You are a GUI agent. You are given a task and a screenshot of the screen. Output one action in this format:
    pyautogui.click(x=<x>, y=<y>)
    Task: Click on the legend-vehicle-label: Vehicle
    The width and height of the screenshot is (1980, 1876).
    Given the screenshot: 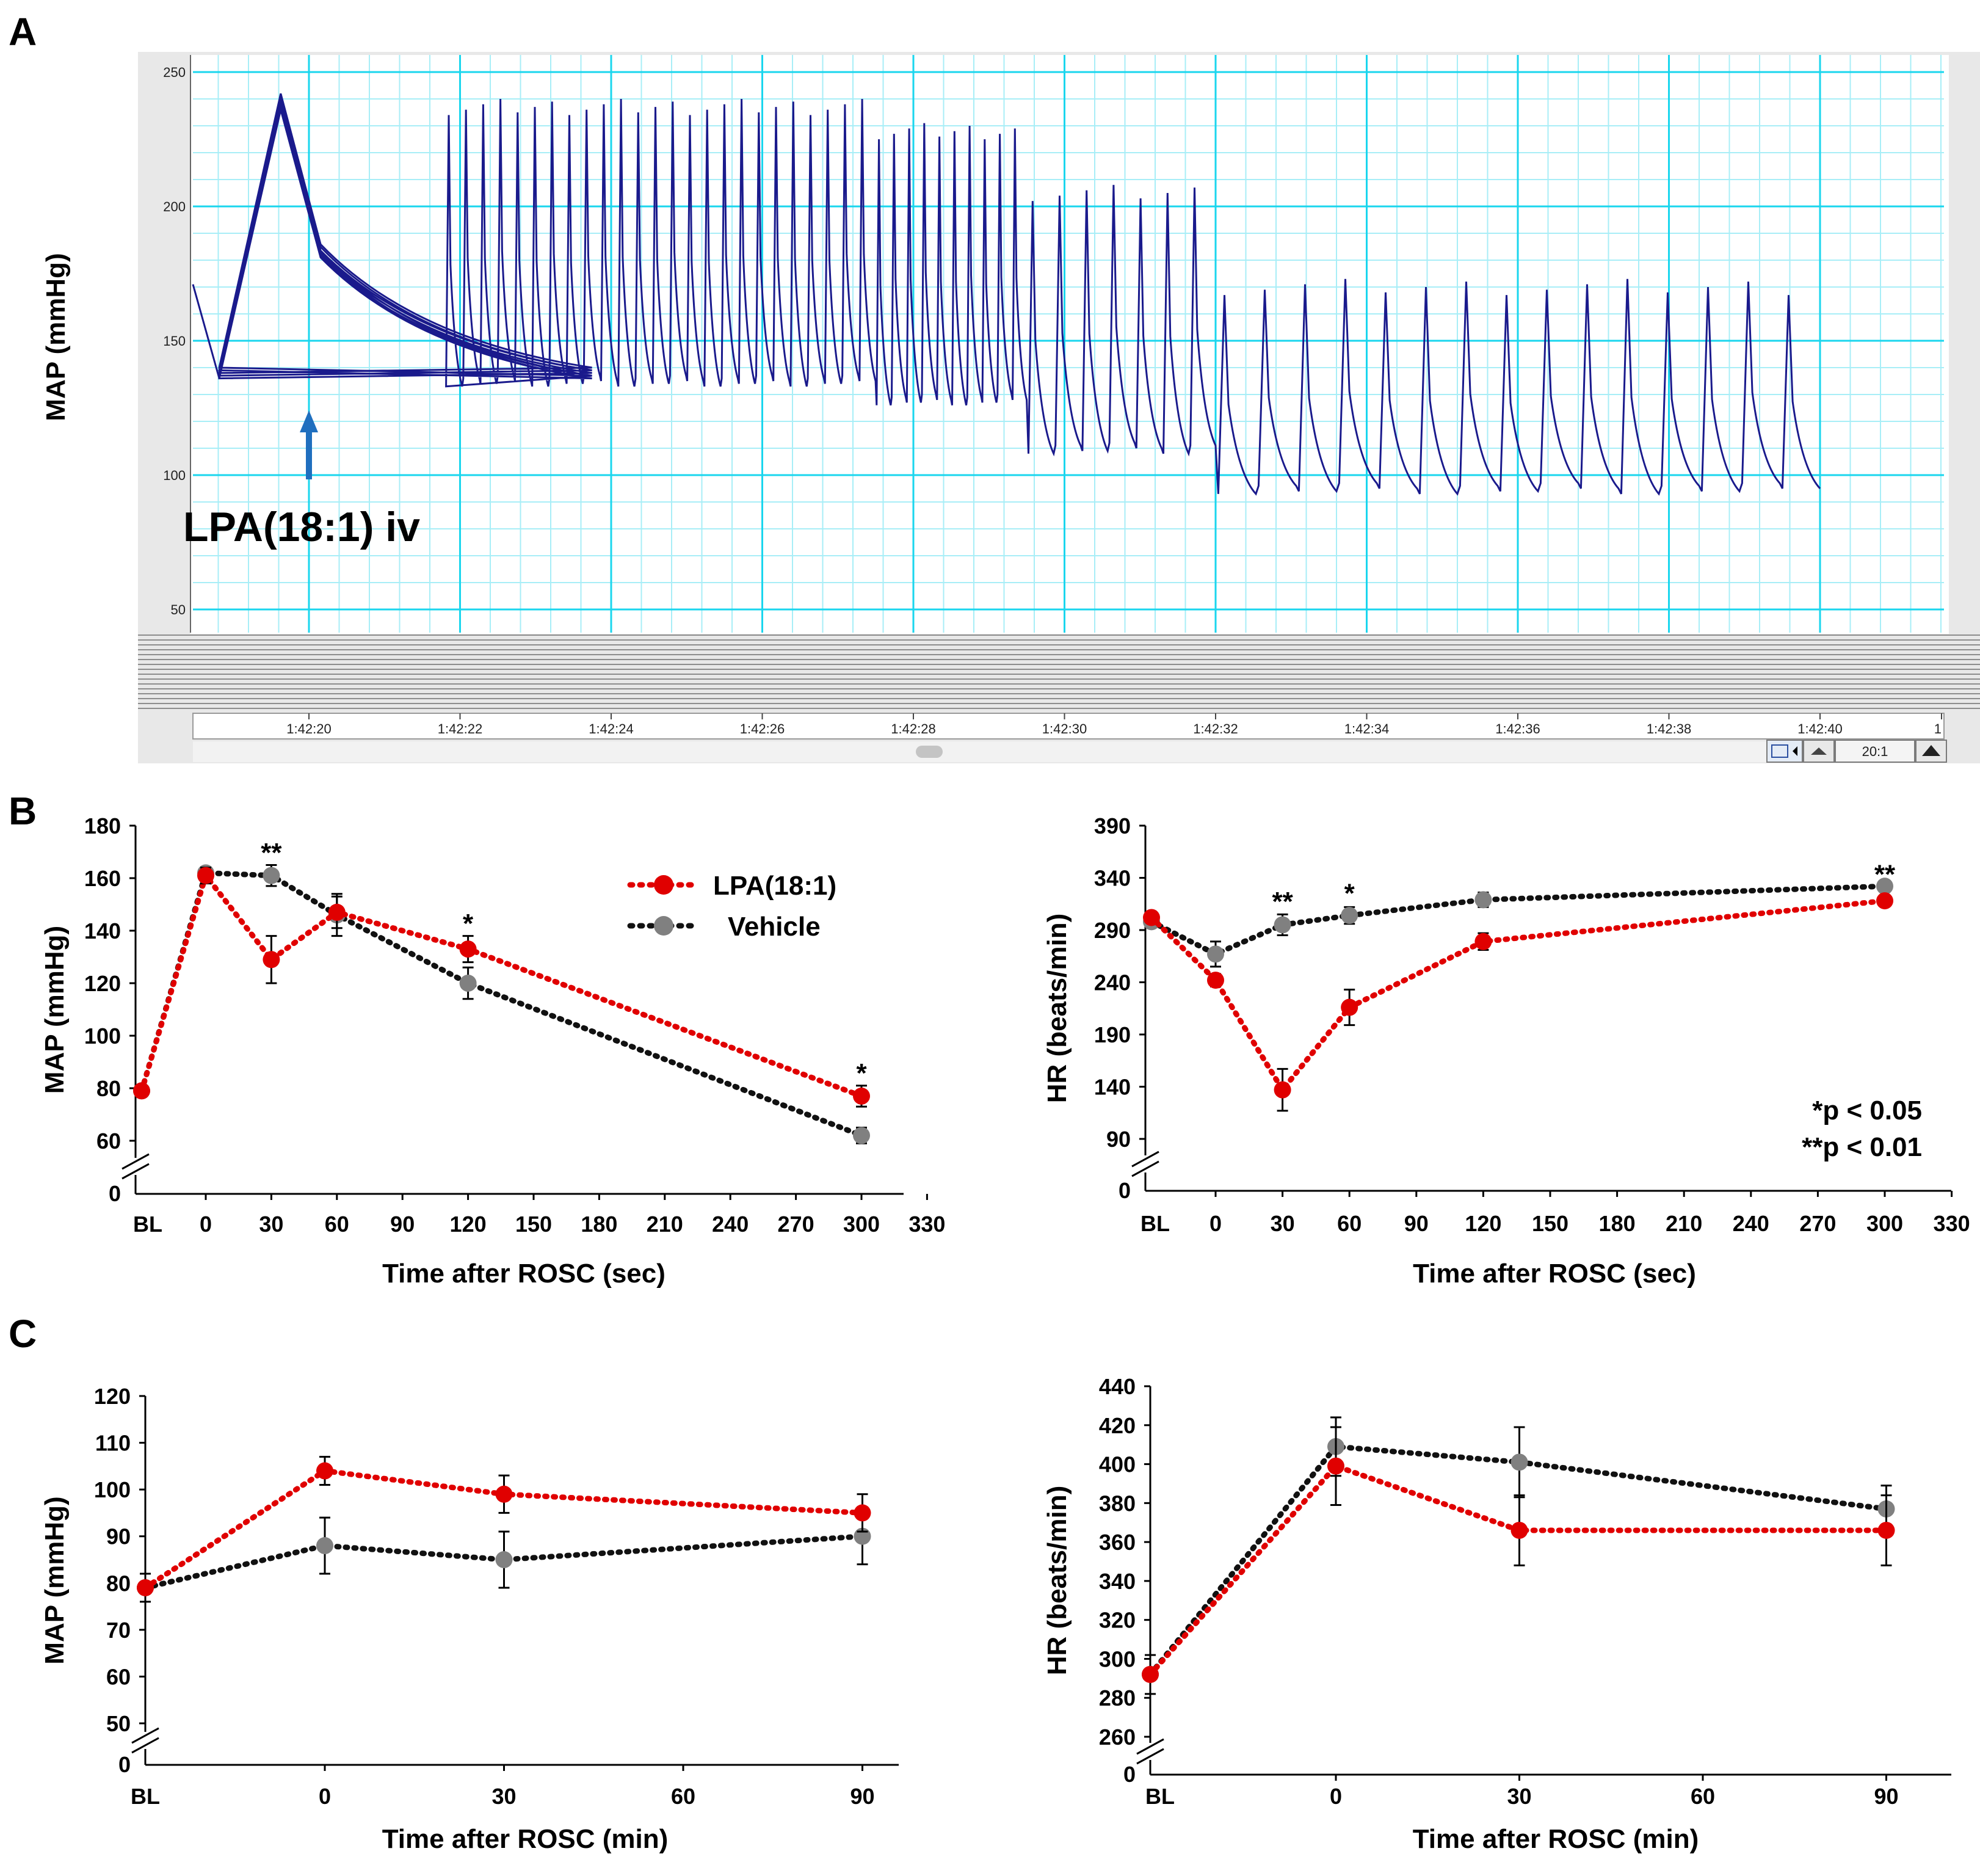 What is the action you would take?
    pyautogui.click(x=774, y=927)
    